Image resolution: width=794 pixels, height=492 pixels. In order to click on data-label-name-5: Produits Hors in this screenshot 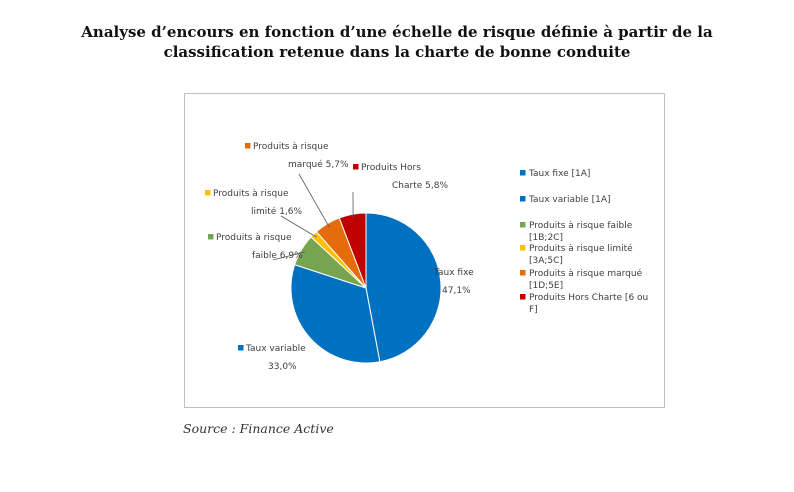, I will do `click(391, 168)`.